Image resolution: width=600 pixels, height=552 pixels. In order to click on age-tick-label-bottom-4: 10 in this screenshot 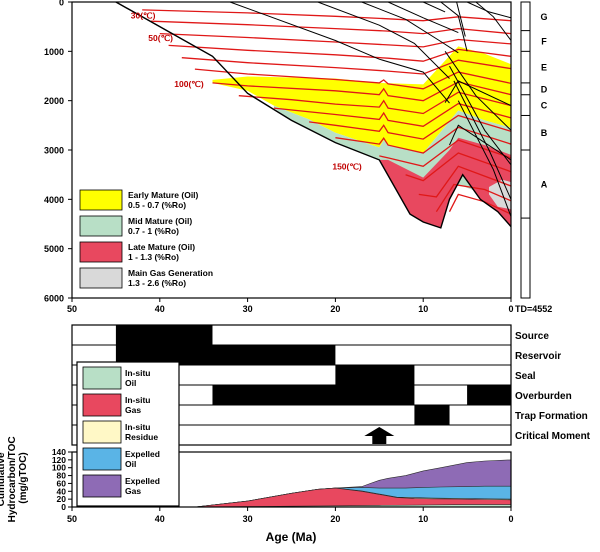, I will do `click(423, 519)`.